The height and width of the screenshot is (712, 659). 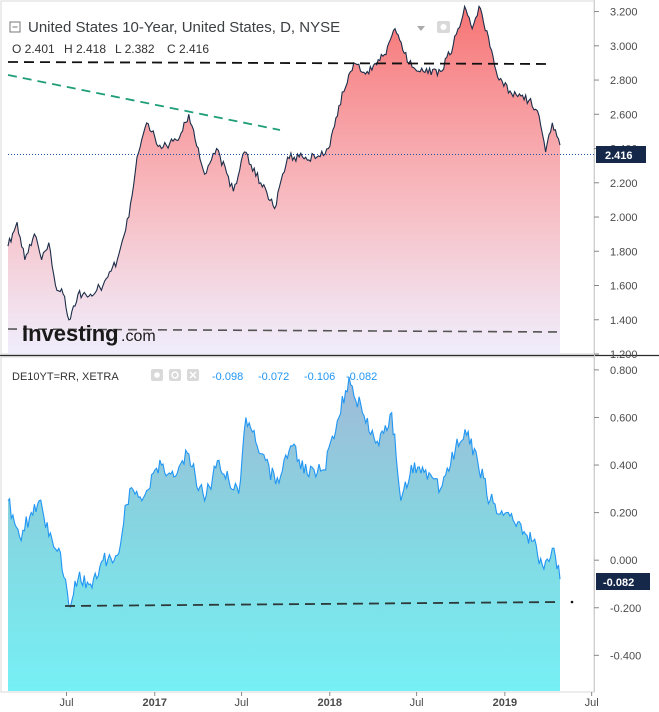 What do you see at coordinates (65, 377) in the screenshot?
I see `sub-series-title: DE10YT=RR, XETRA` at bounding box center [65, 377].